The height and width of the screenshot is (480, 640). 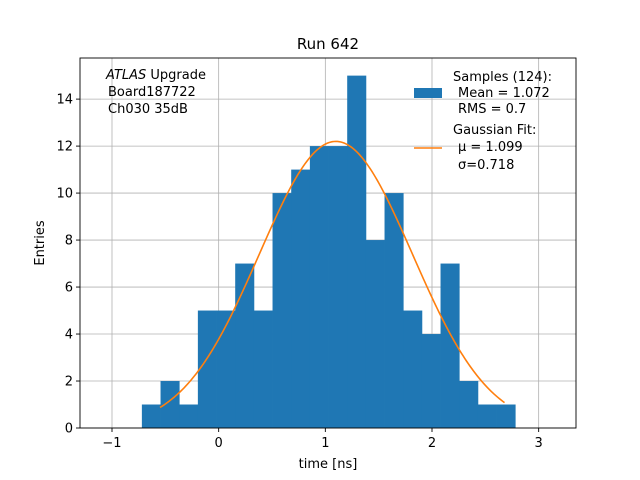 What do you see at coordinates (219, 443) in the screenshot?
I see `x-tick-label-1: 0` at bounding box center [219, 443].